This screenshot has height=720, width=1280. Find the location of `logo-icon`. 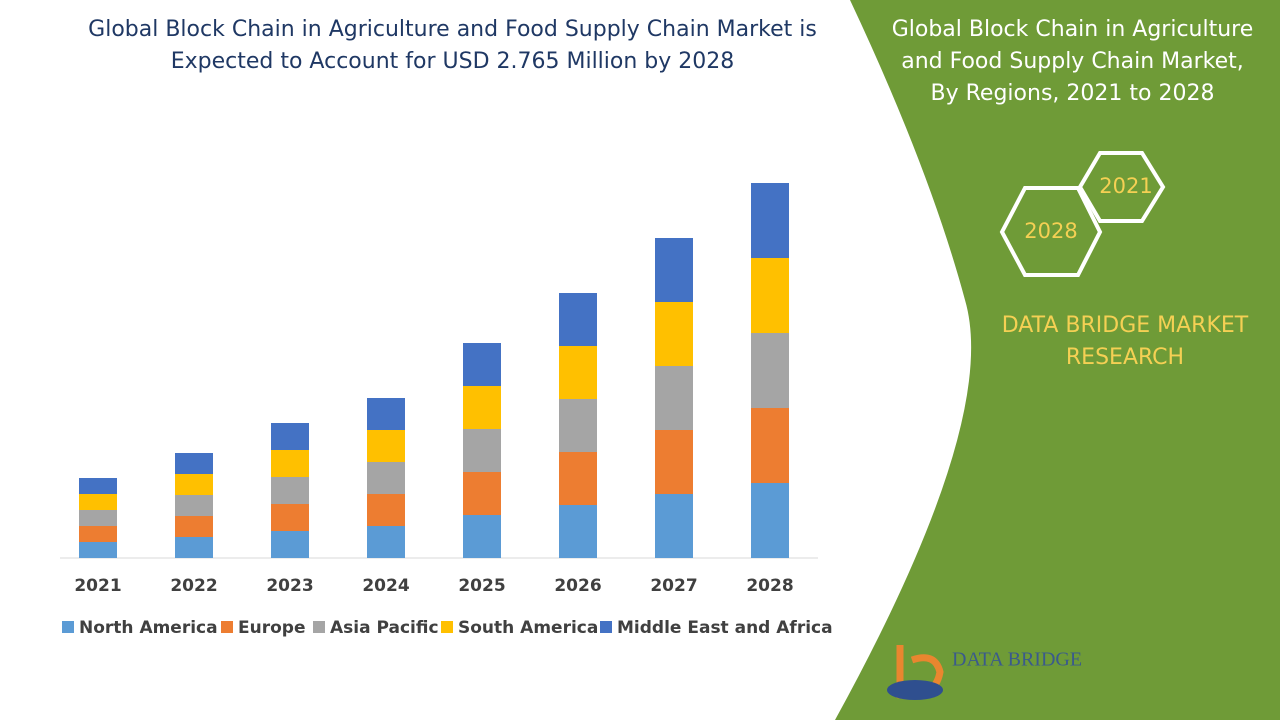

logo-icon is located at coordinates (915, 690).